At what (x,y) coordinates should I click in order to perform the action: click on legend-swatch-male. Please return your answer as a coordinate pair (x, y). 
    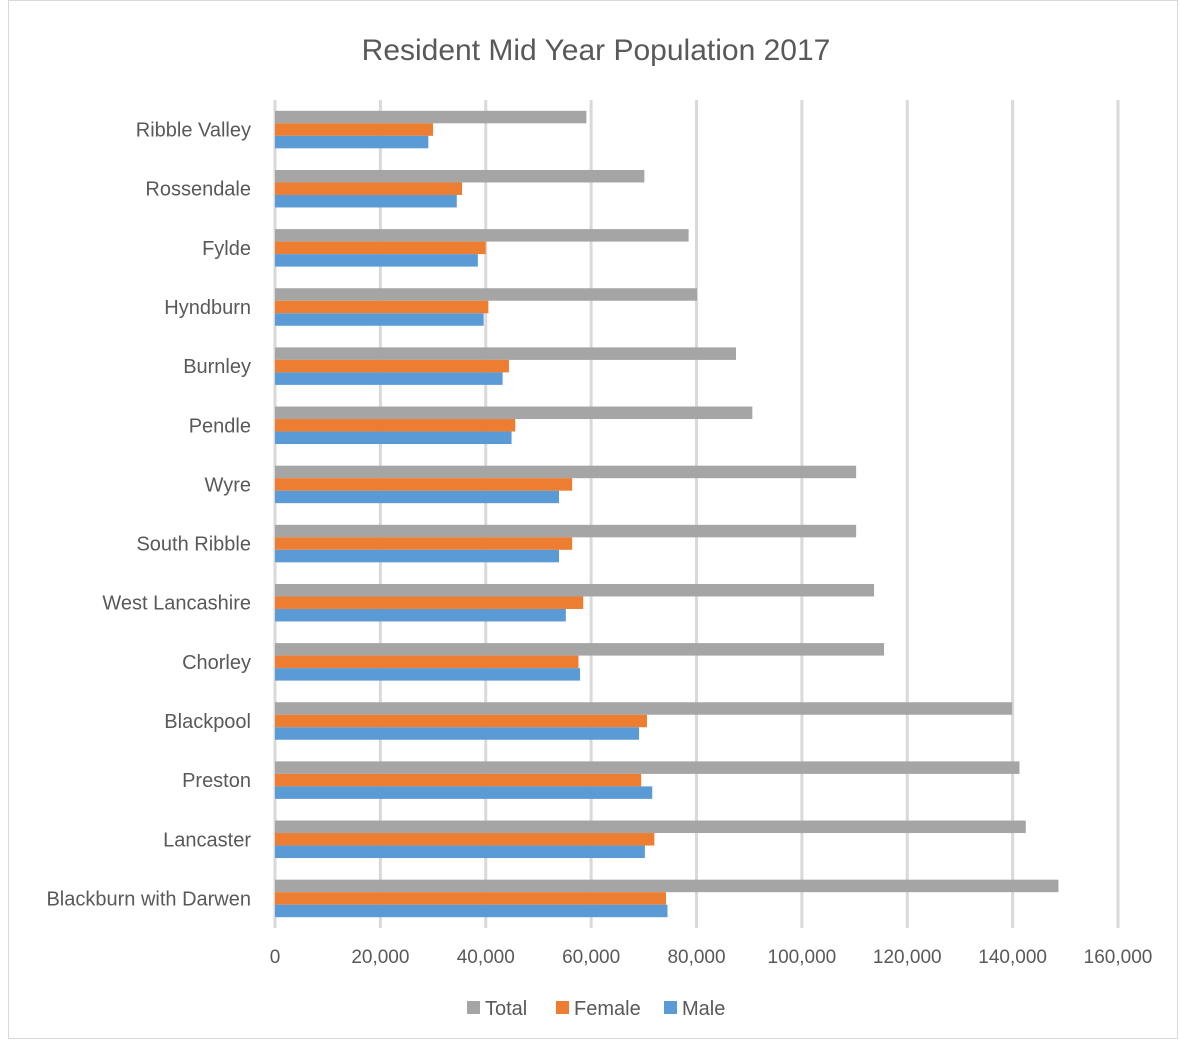
    Looking at the image, I should click on (670, 1007).